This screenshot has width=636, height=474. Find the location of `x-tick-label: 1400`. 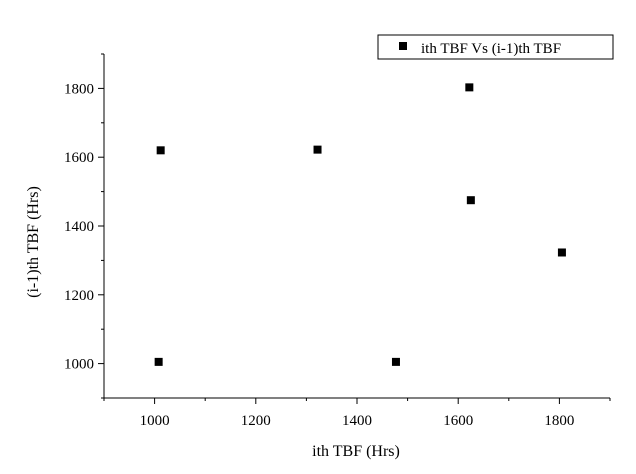

x-tick-label: 1400 is located at coordinates (357, 421).